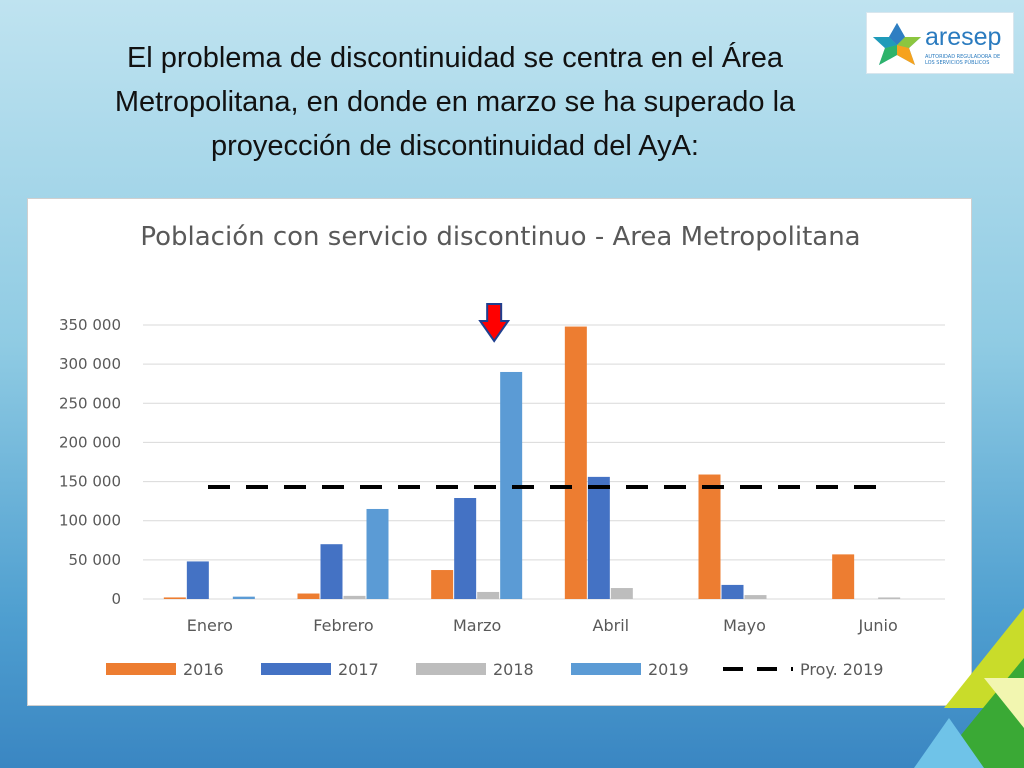  Describe the element at coordinates (878, 625) in the screenshot. I see `x-tick-label: Junio` at that location.